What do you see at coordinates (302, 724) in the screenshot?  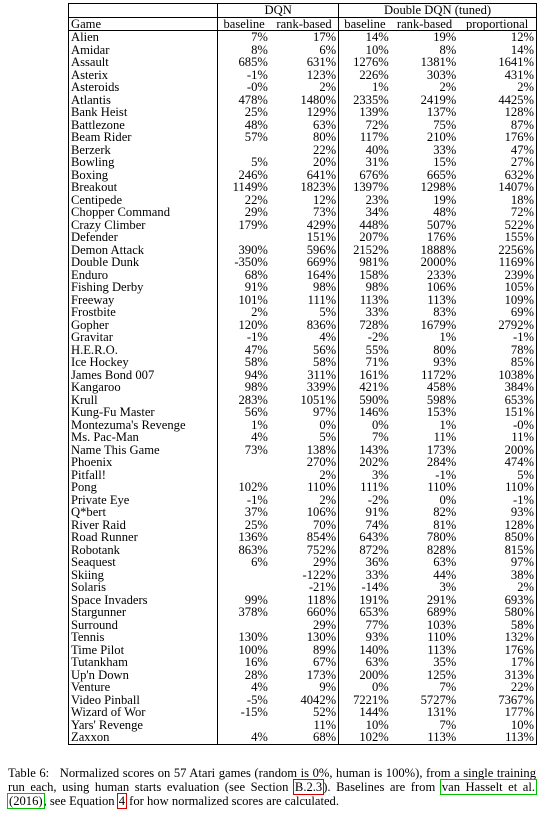 I see `table-row: Yars' Revenge 11% 10% 7% 10%` at bounding box center [302, 724].